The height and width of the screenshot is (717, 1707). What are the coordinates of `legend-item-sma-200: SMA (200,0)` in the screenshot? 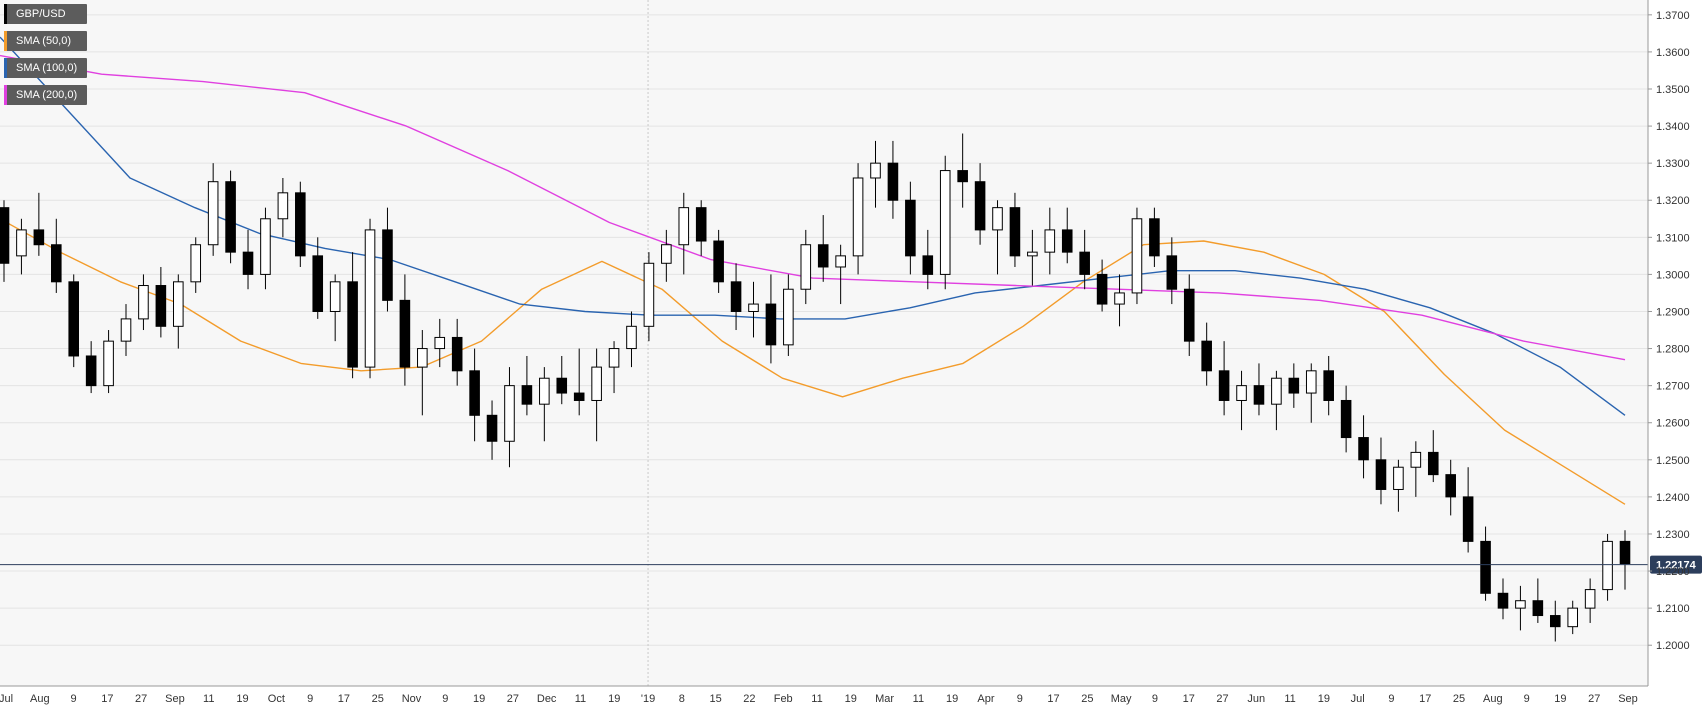 It's located at (46, 95).